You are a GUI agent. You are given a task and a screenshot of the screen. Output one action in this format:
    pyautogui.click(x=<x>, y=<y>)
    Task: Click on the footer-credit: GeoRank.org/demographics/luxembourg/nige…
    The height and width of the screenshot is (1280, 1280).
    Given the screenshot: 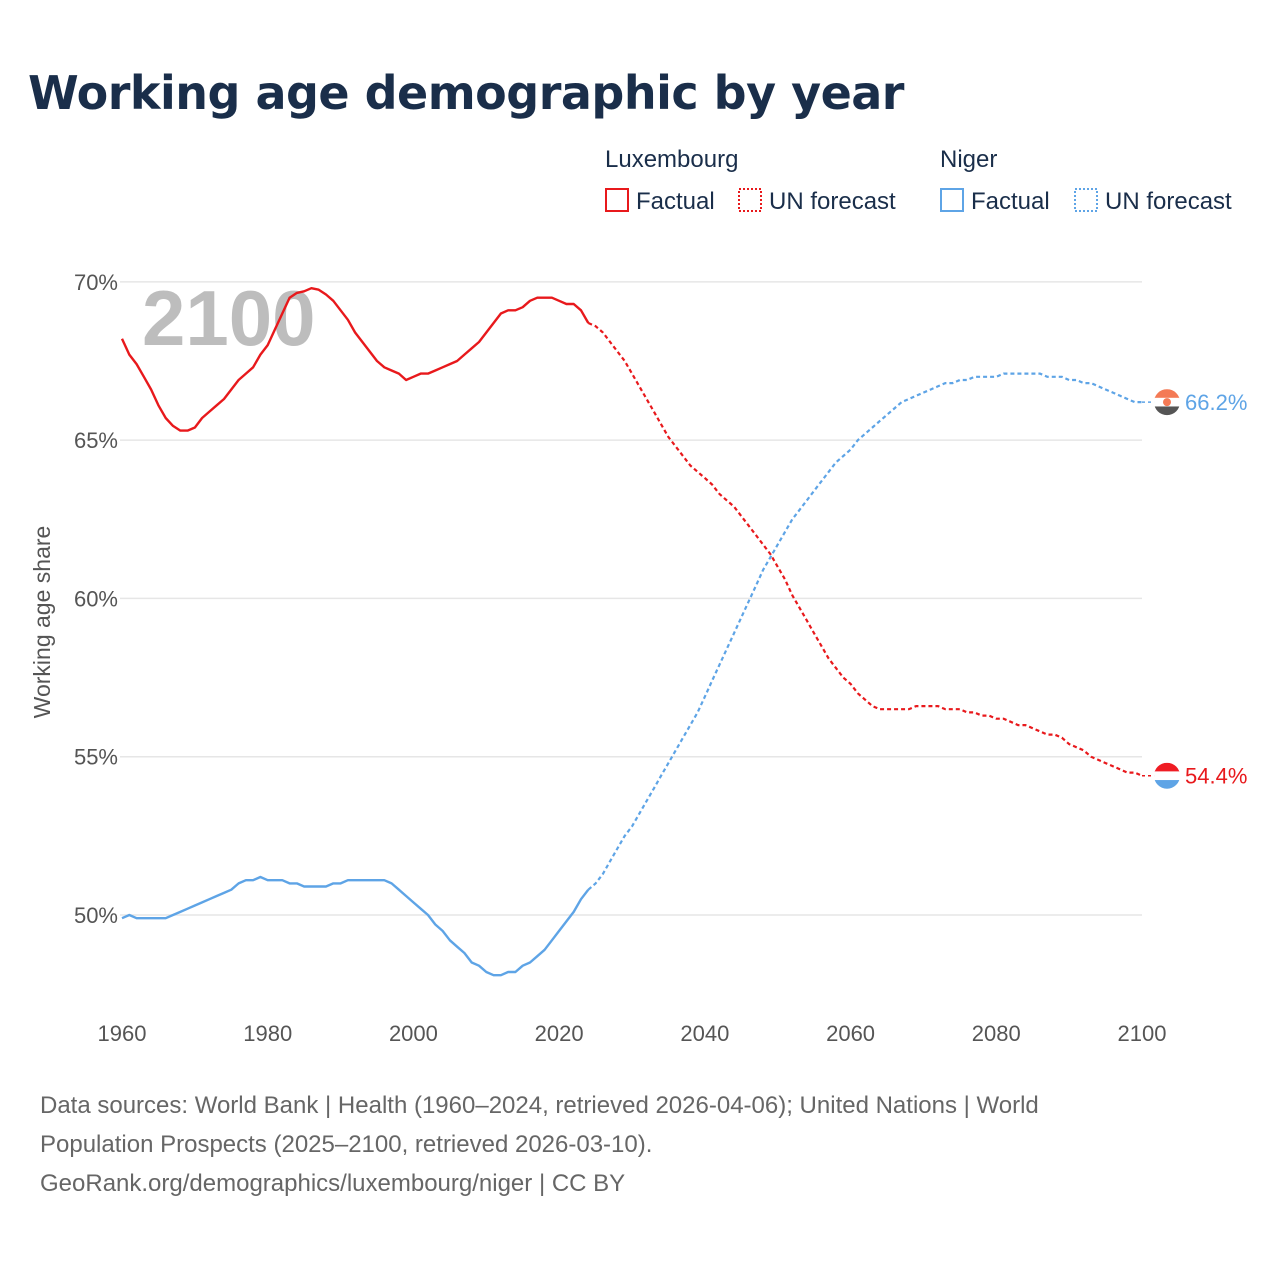 What is the action you would take?
    pyautogui.click(x=333, y=1183)
    